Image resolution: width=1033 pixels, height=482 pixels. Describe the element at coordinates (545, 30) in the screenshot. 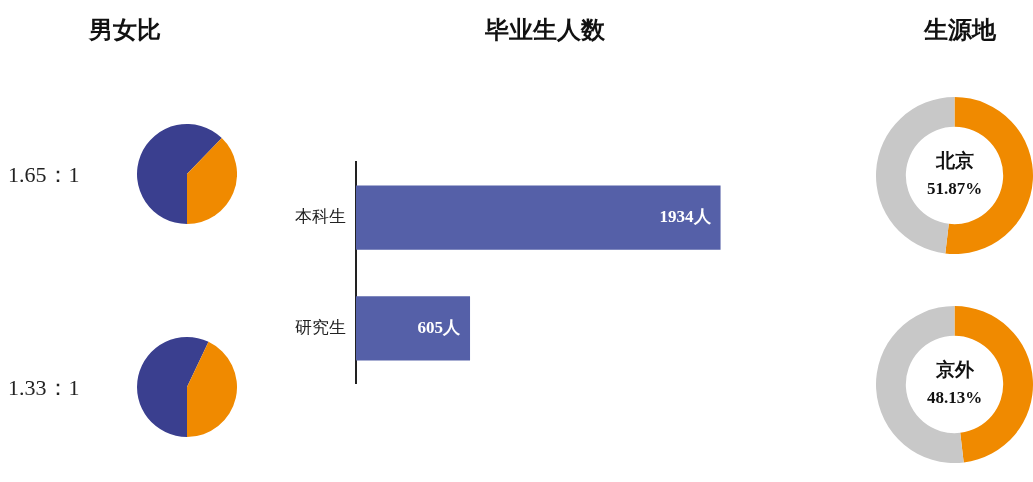

I see `chart-title: 毕业生人数` at that location.